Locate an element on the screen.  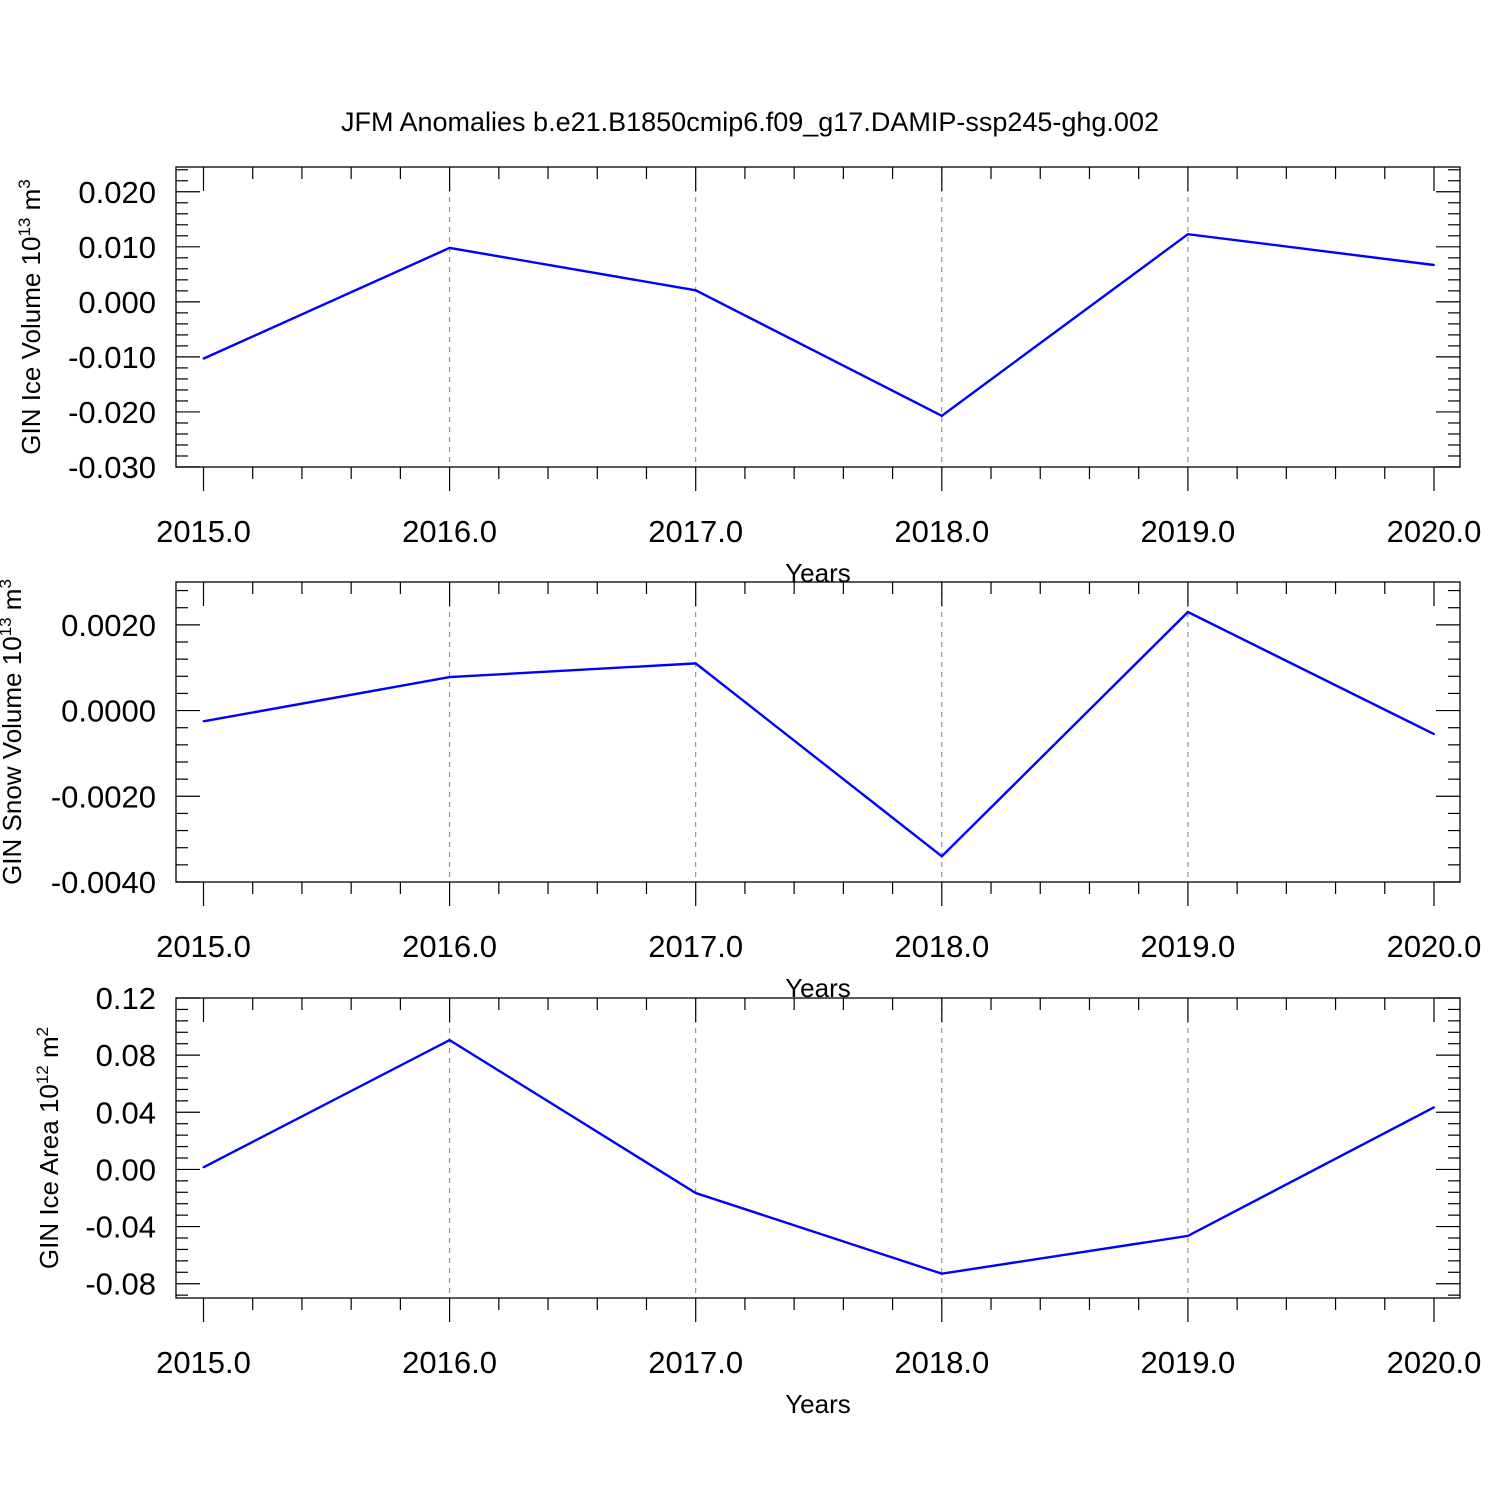
y-tick-label: 0.0000 is located at coordinates (108, 711).